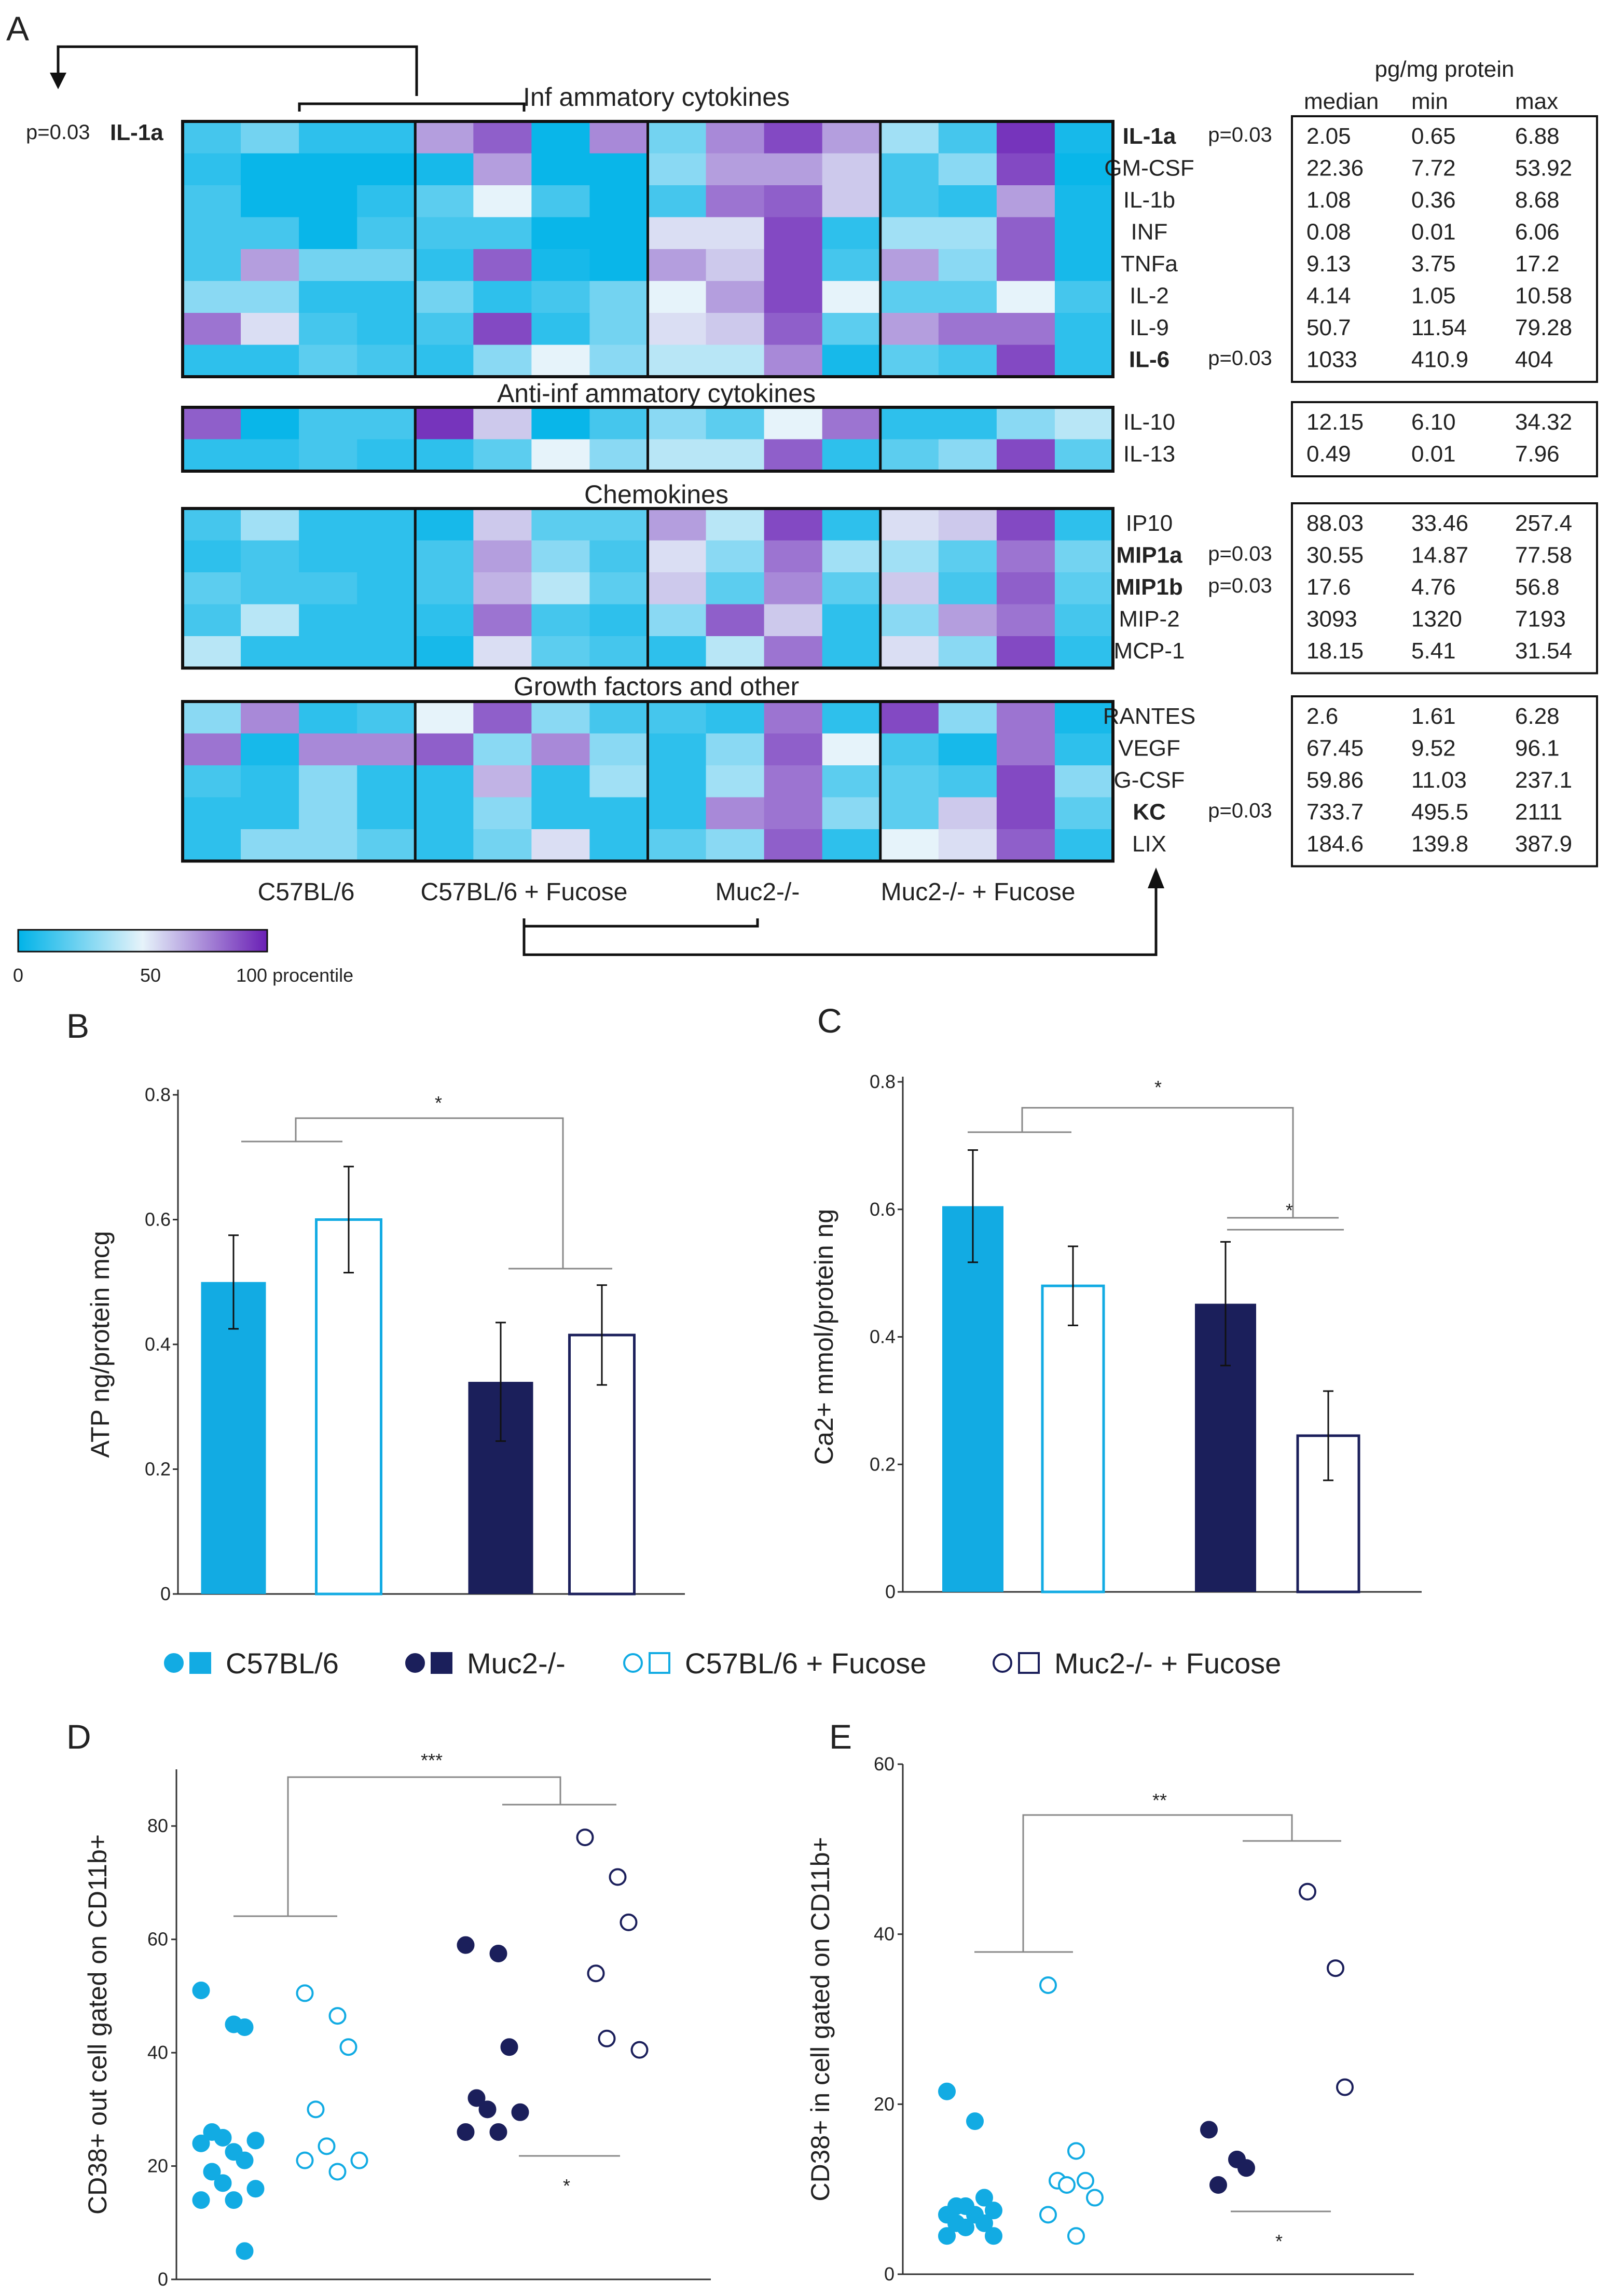 The image size is (1610, 2296). What do you see at coordinates (163, 2279) in the screenshot?
I see `y-tick-label: 0` at bounding box center [163, 2279].